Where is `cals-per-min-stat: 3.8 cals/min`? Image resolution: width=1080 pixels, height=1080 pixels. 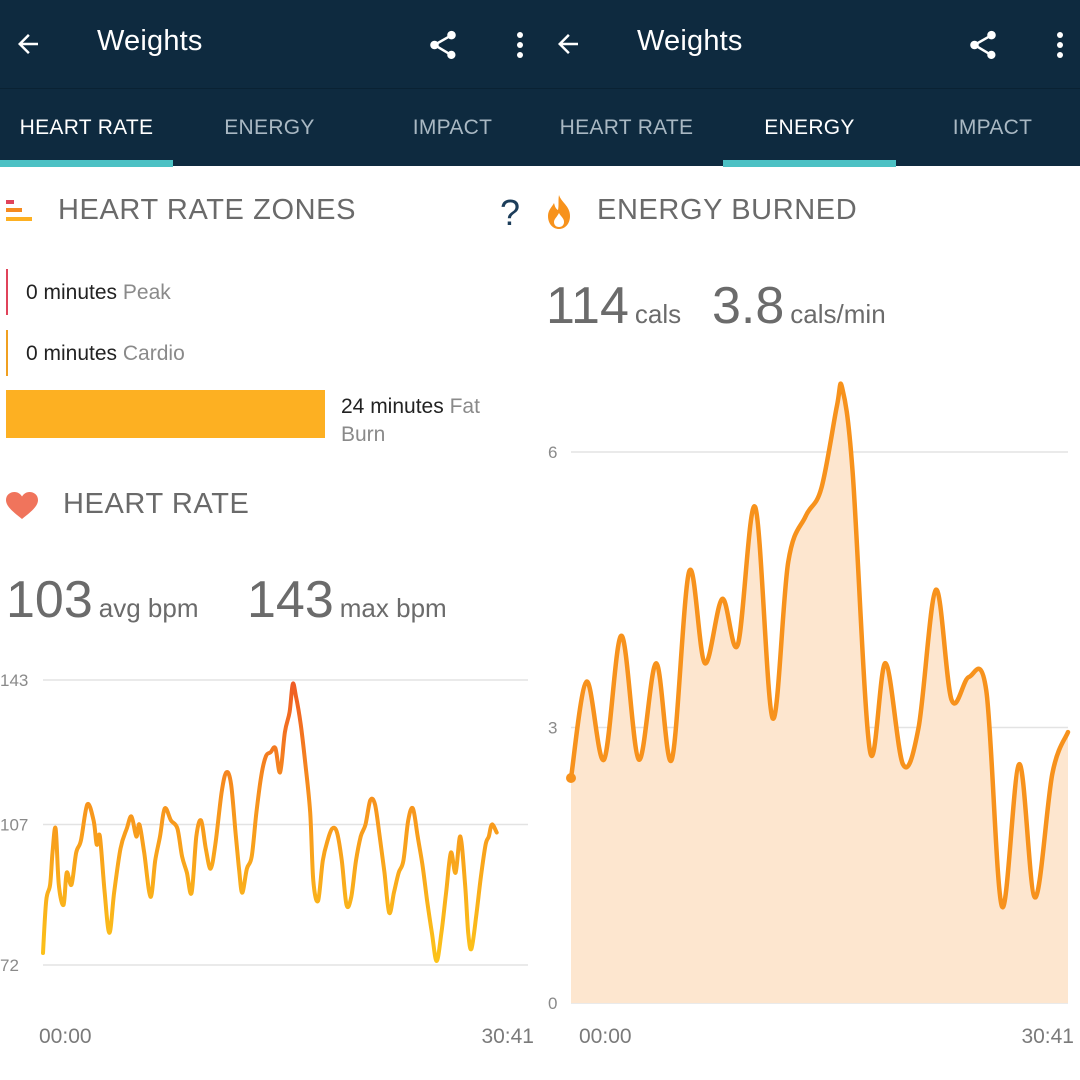
cals-per-min-stat: 3.8 cals/min is located at coordinates (799, 306).